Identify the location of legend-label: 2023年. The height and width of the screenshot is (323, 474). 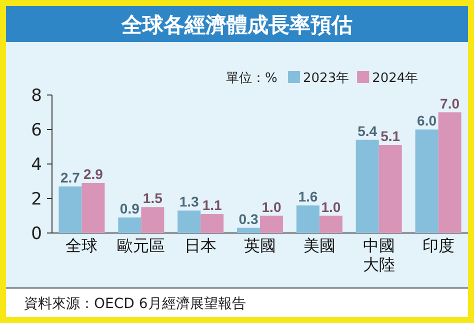
(326, 78).